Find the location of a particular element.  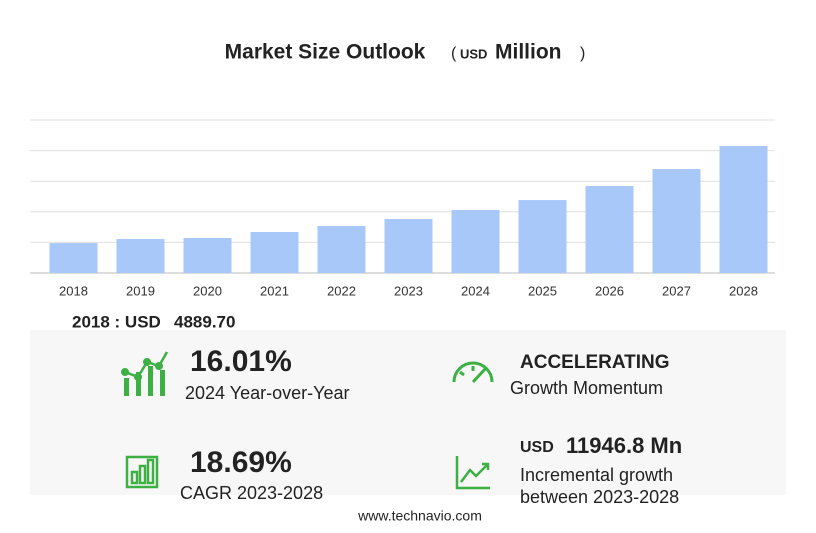

unit-currency: USD is located at coordinates (473, 53).